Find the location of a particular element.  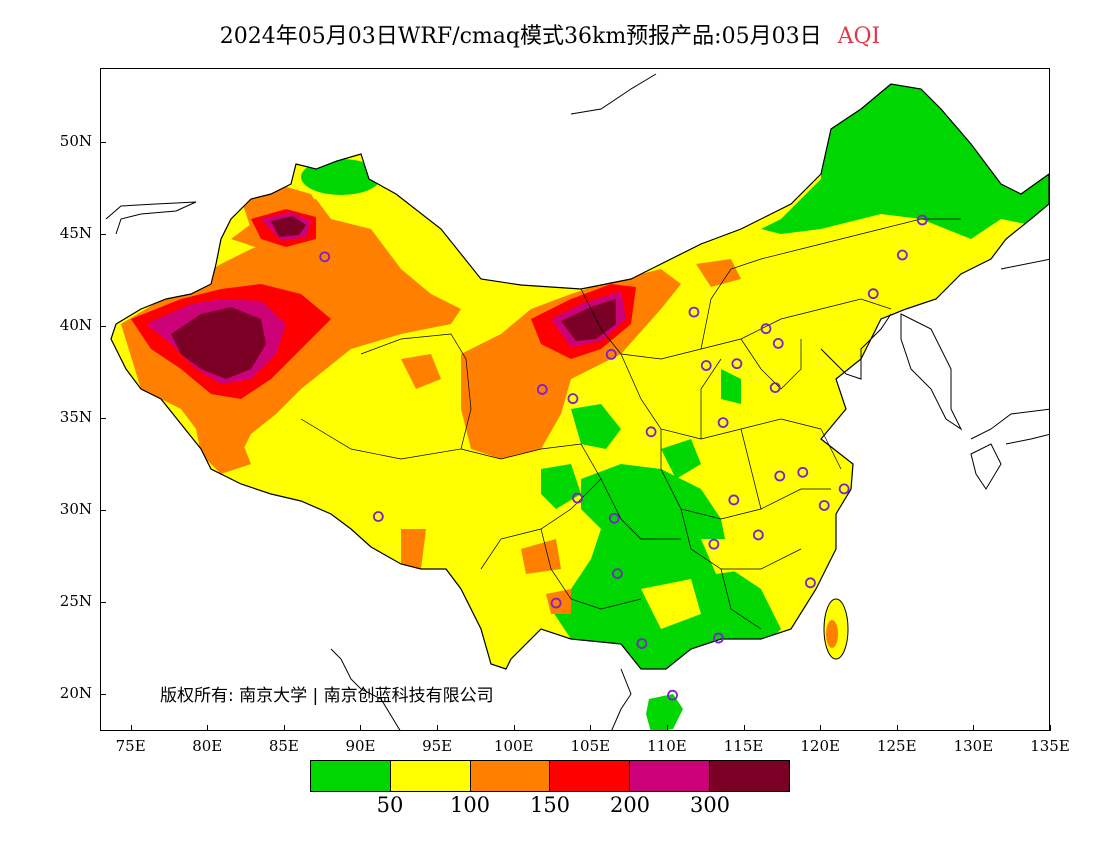

lon-tick-label: 105E is located at coordinates (590, 746).